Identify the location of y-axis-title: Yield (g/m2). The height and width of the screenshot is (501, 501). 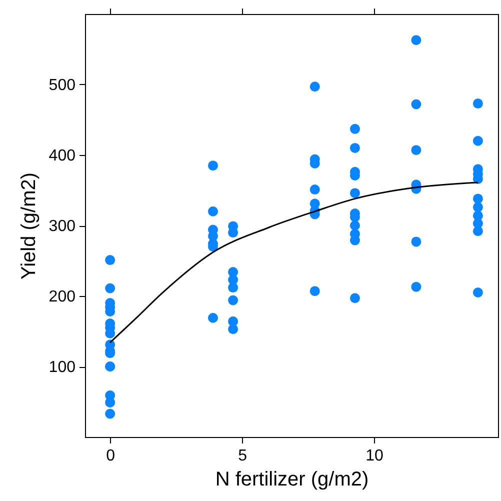
(29, 226).